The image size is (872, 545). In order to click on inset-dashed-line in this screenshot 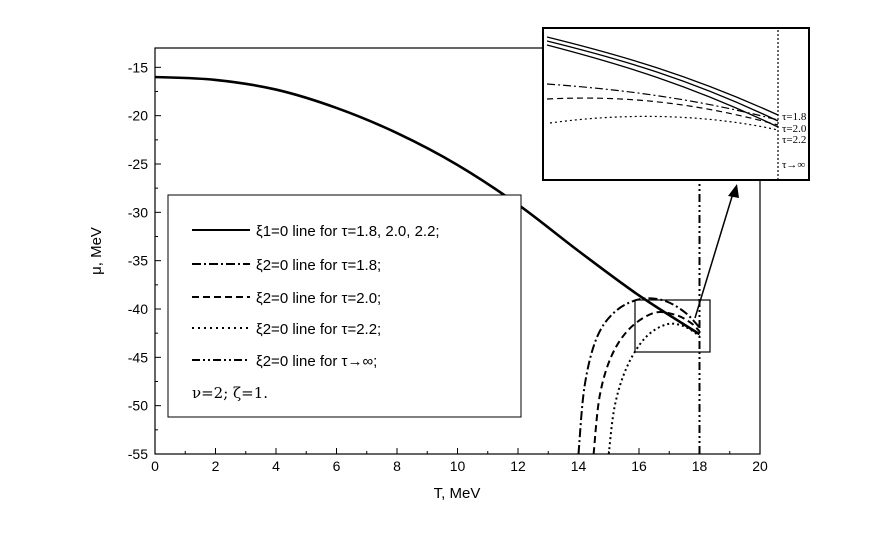, I will do `click(662, 111)`.